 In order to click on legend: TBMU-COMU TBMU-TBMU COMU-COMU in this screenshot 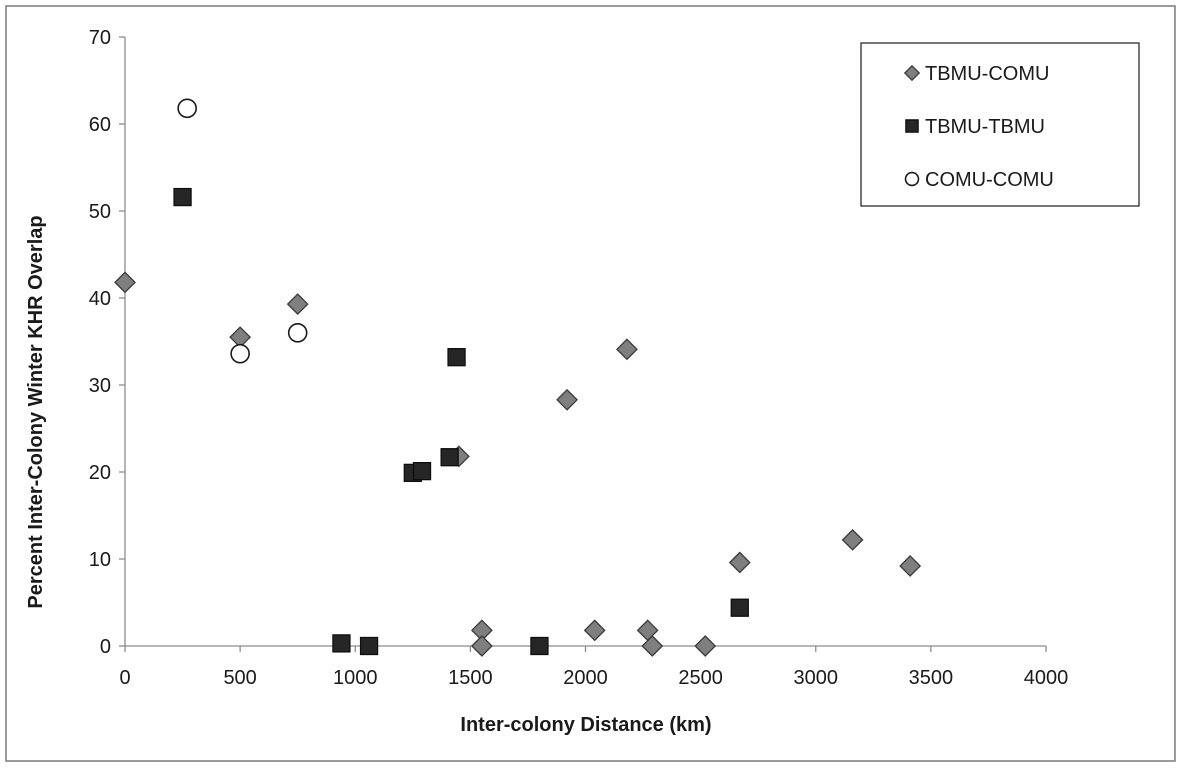, I will do `click(1000, 124)`.